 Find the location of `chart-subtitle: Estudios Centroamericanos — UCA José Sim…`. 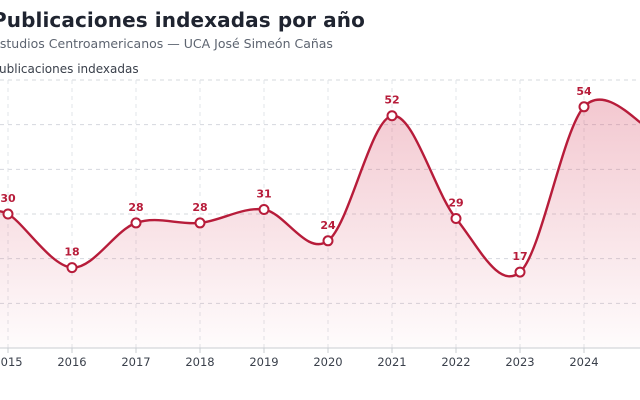

chart-subtitle: Estudios Centroamericanos — UCA José Sim… is located at coordinates (166, 43).